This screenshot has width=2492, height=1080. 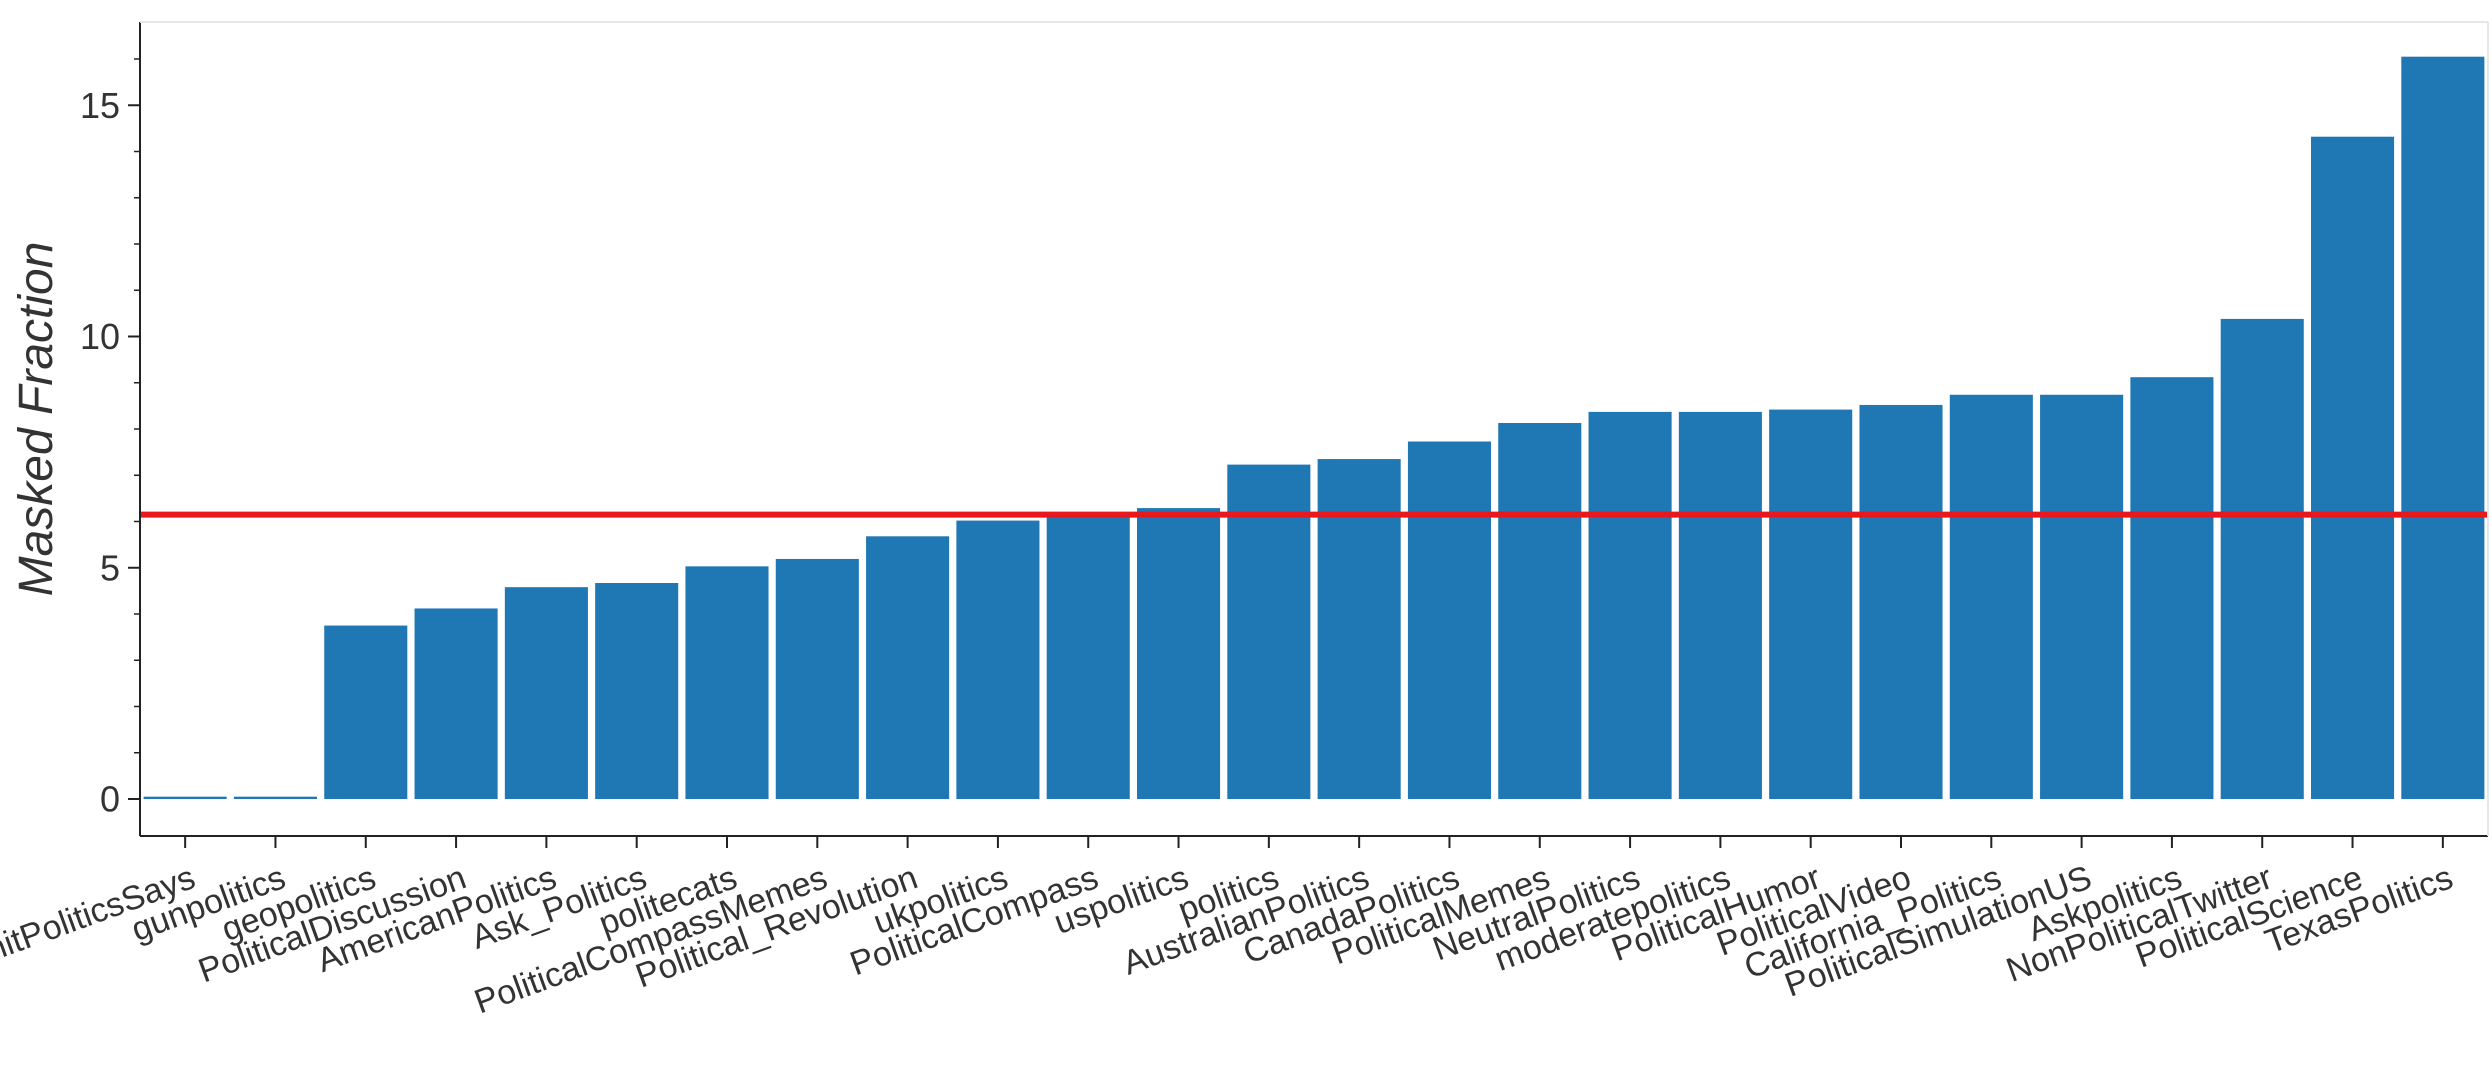 What do you see at coordinates (36, 419) in the screenshot?
I see `y-axis-label: Masked Fraction` at bounding box center [36, 419].